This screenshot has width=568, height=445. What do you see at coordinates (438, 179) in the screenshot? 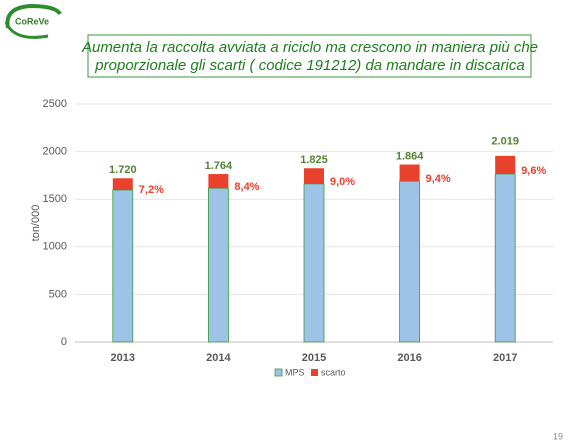
I see `share-label: 9,4%` at bounding box center [438, 179].